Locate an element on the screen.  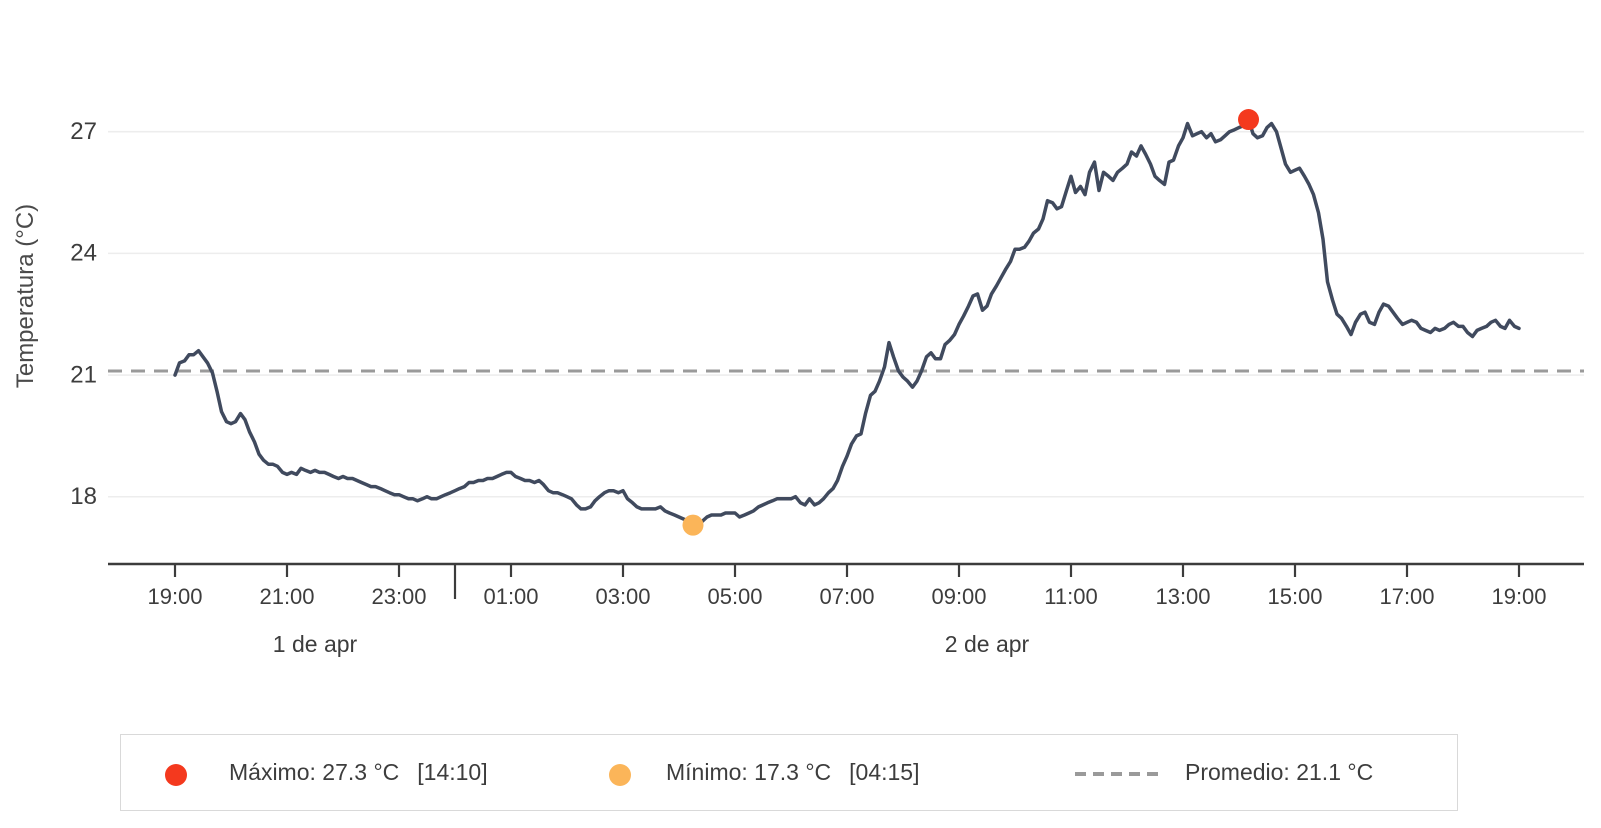
x-tick-label: 05:00 is located at coordinates (734, 596).